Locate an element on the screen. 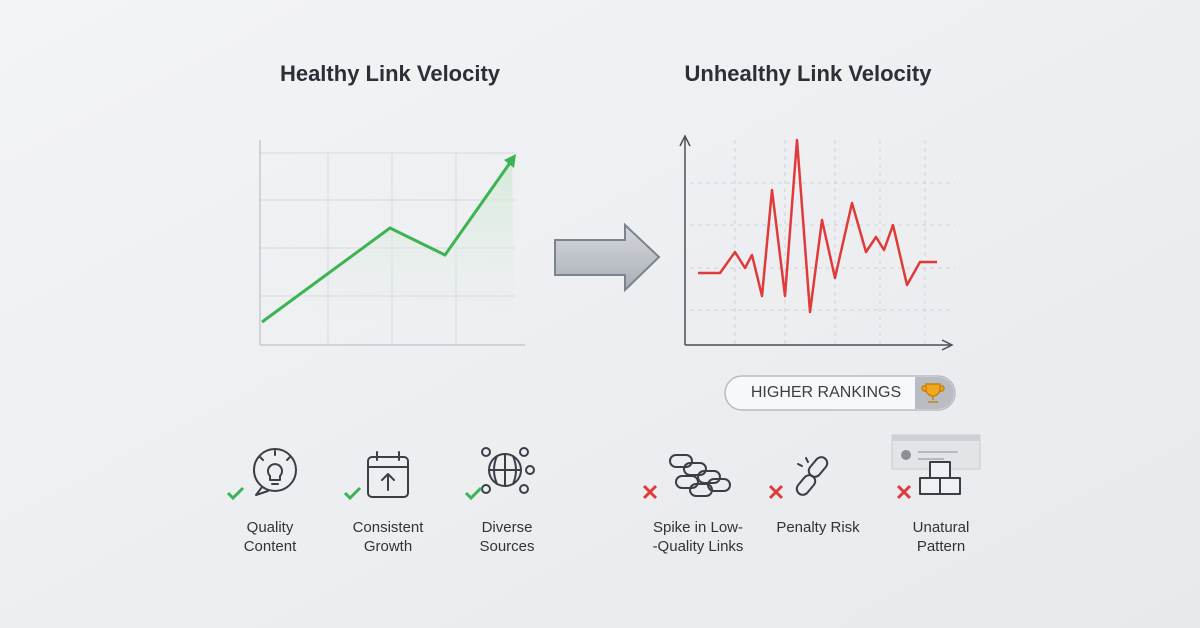  badge-text: HIGHER RANKINGS is located at coordinates (826, 392).